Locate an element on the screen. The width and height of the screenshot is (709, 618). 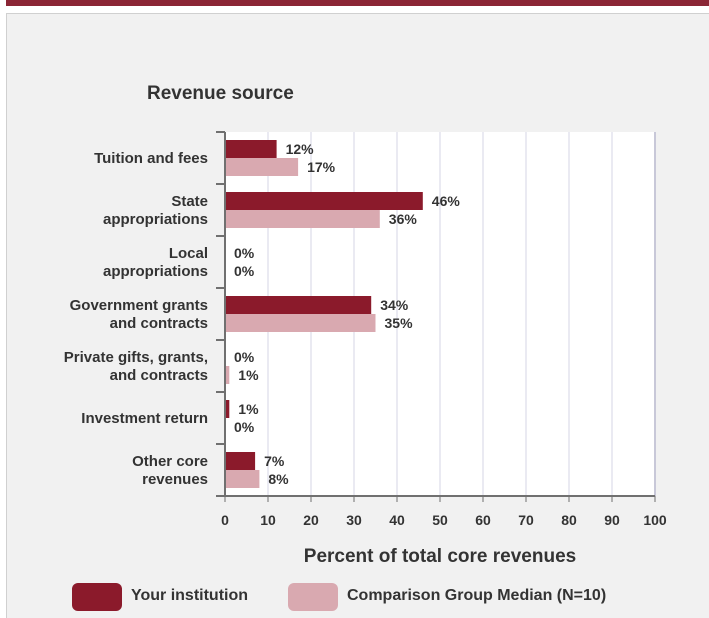
x-tick-label: 70 is located at coordinates (526, 520).